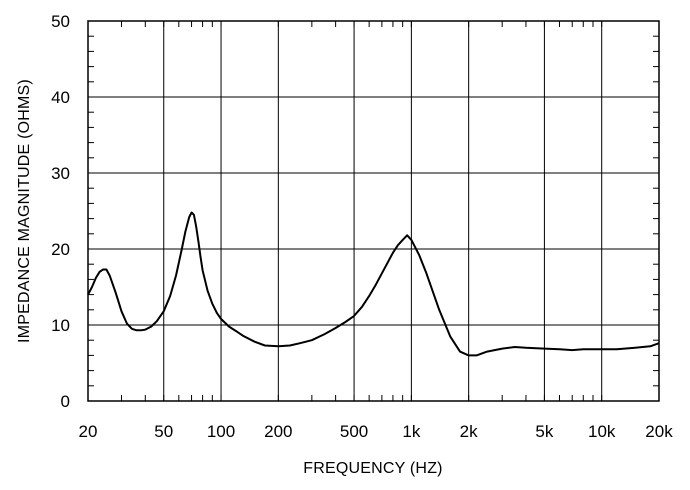 Image resolution: width=690 pixels, height=490 pixels. What do you see at coordinates (60, 173) in the screenshot?
I see `y-tick-label: 30` at bounding box center [60, 173].